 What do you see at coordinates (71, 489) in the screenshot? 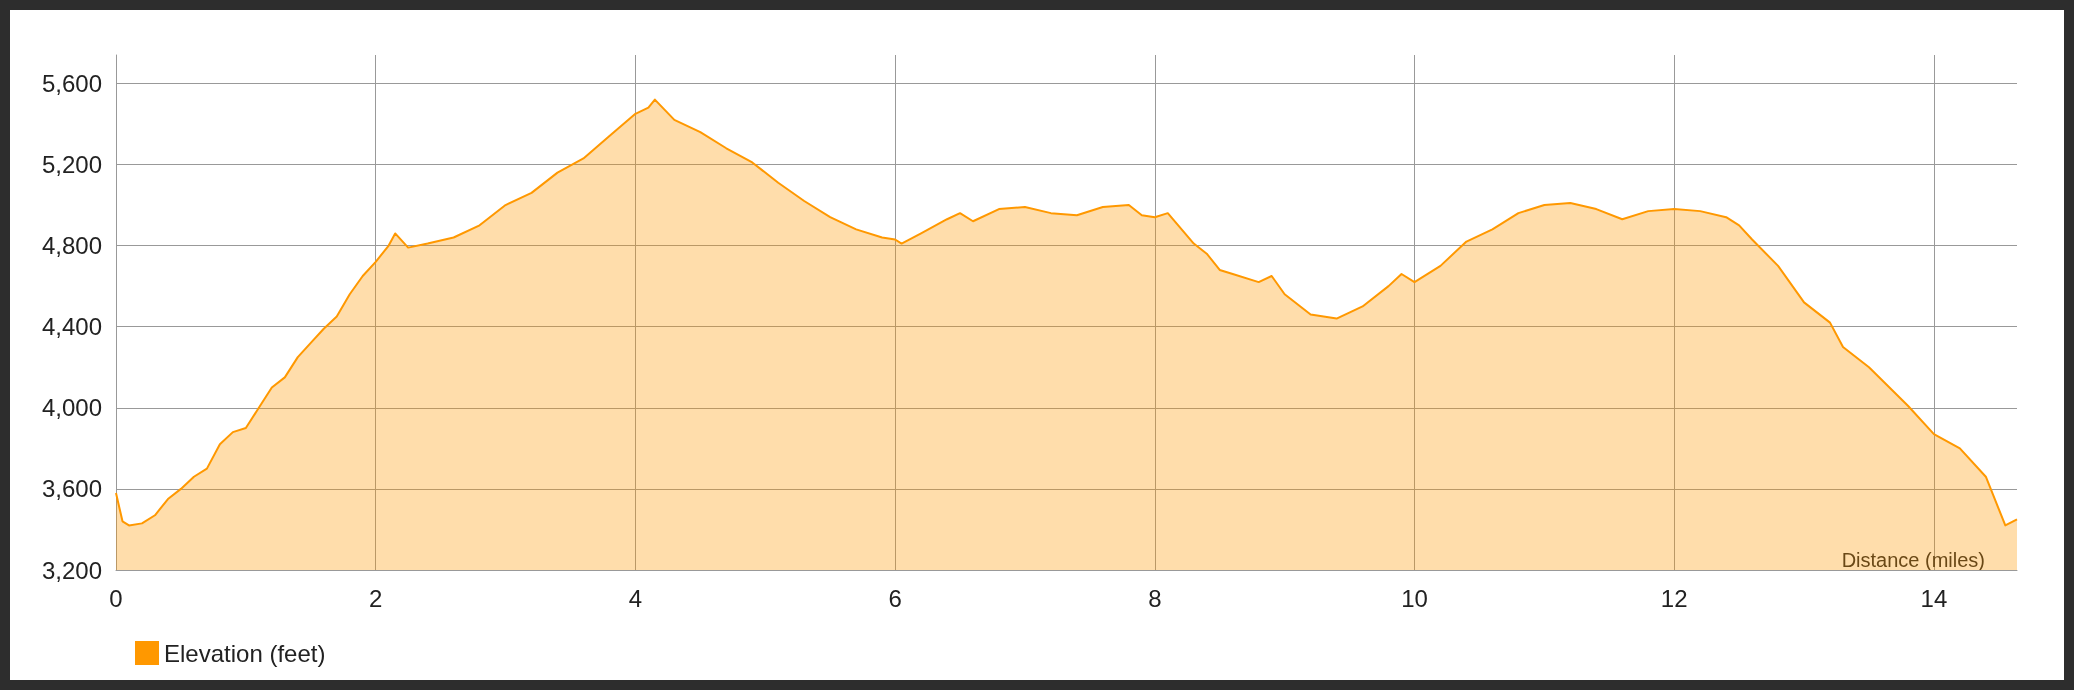
I see `y-tick-label: 3,600` at bounding box center [71, 489].